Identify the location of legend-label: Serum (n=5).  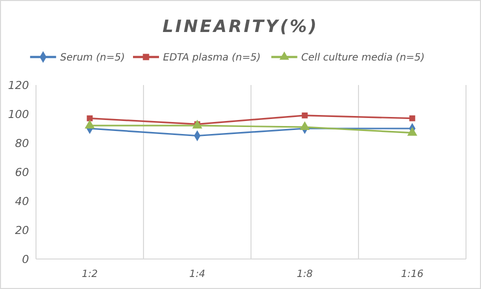
(92, 58).